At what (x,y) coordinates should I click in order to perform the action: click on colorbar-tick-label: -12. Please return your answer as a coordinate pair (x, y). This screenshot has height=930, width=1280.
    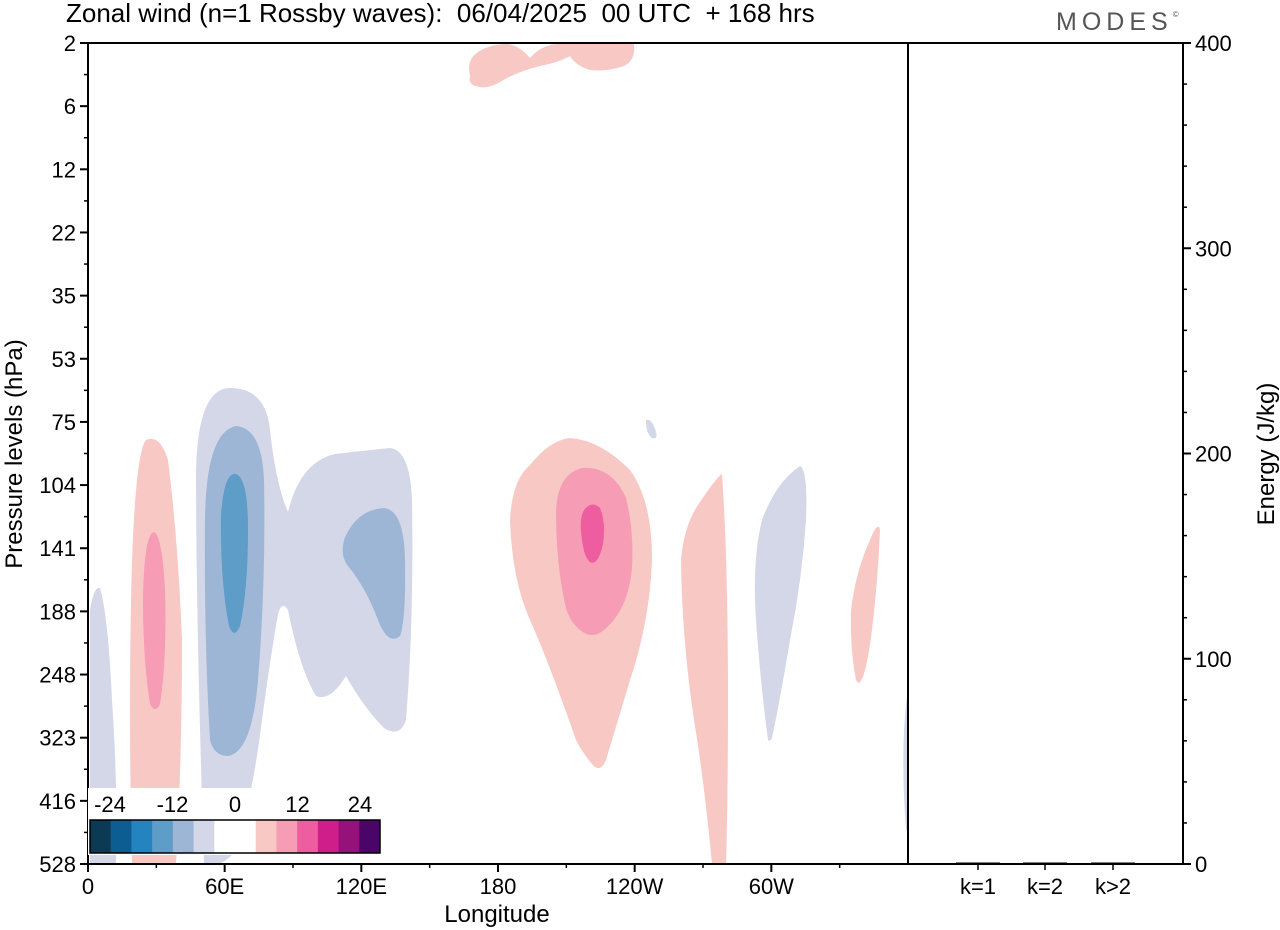
    Looking at the image, I should click on (173, 804).